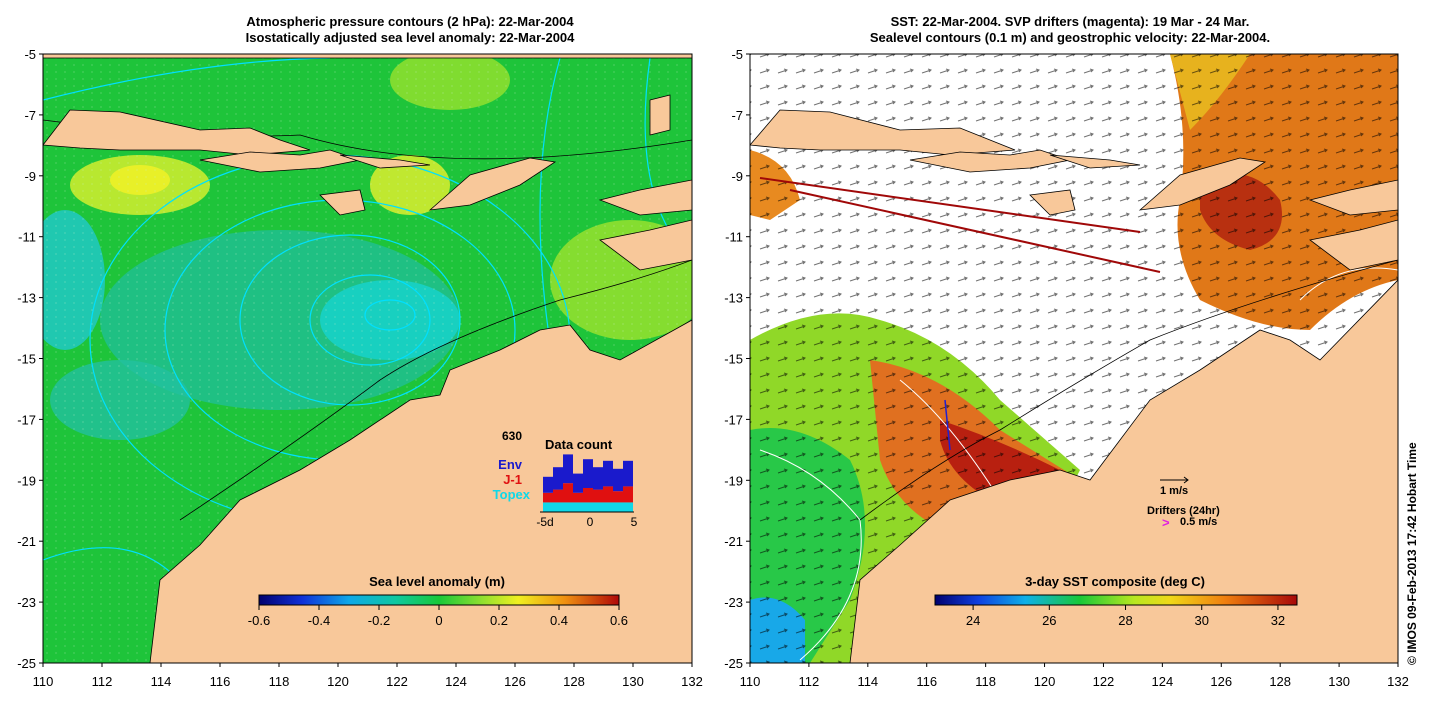 The width and height of the screenshot is (1440, 710). I want to click on sst-colorbar-tick-label: 30, so click(1202, 620).